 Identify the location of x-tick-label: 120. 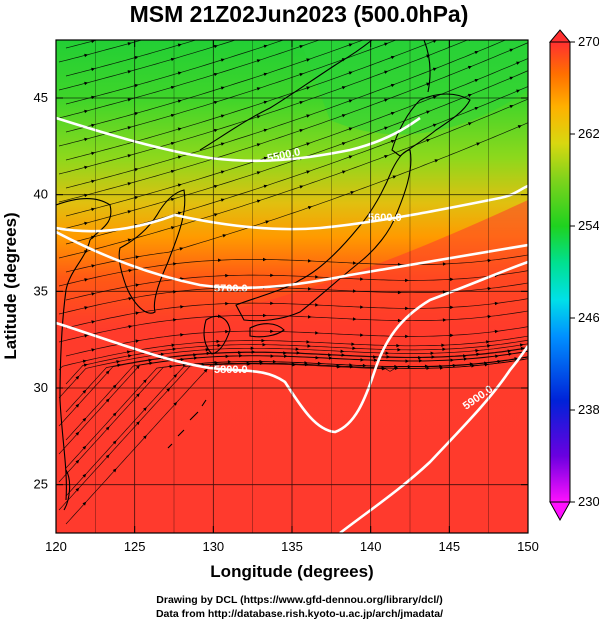
(56, 546).